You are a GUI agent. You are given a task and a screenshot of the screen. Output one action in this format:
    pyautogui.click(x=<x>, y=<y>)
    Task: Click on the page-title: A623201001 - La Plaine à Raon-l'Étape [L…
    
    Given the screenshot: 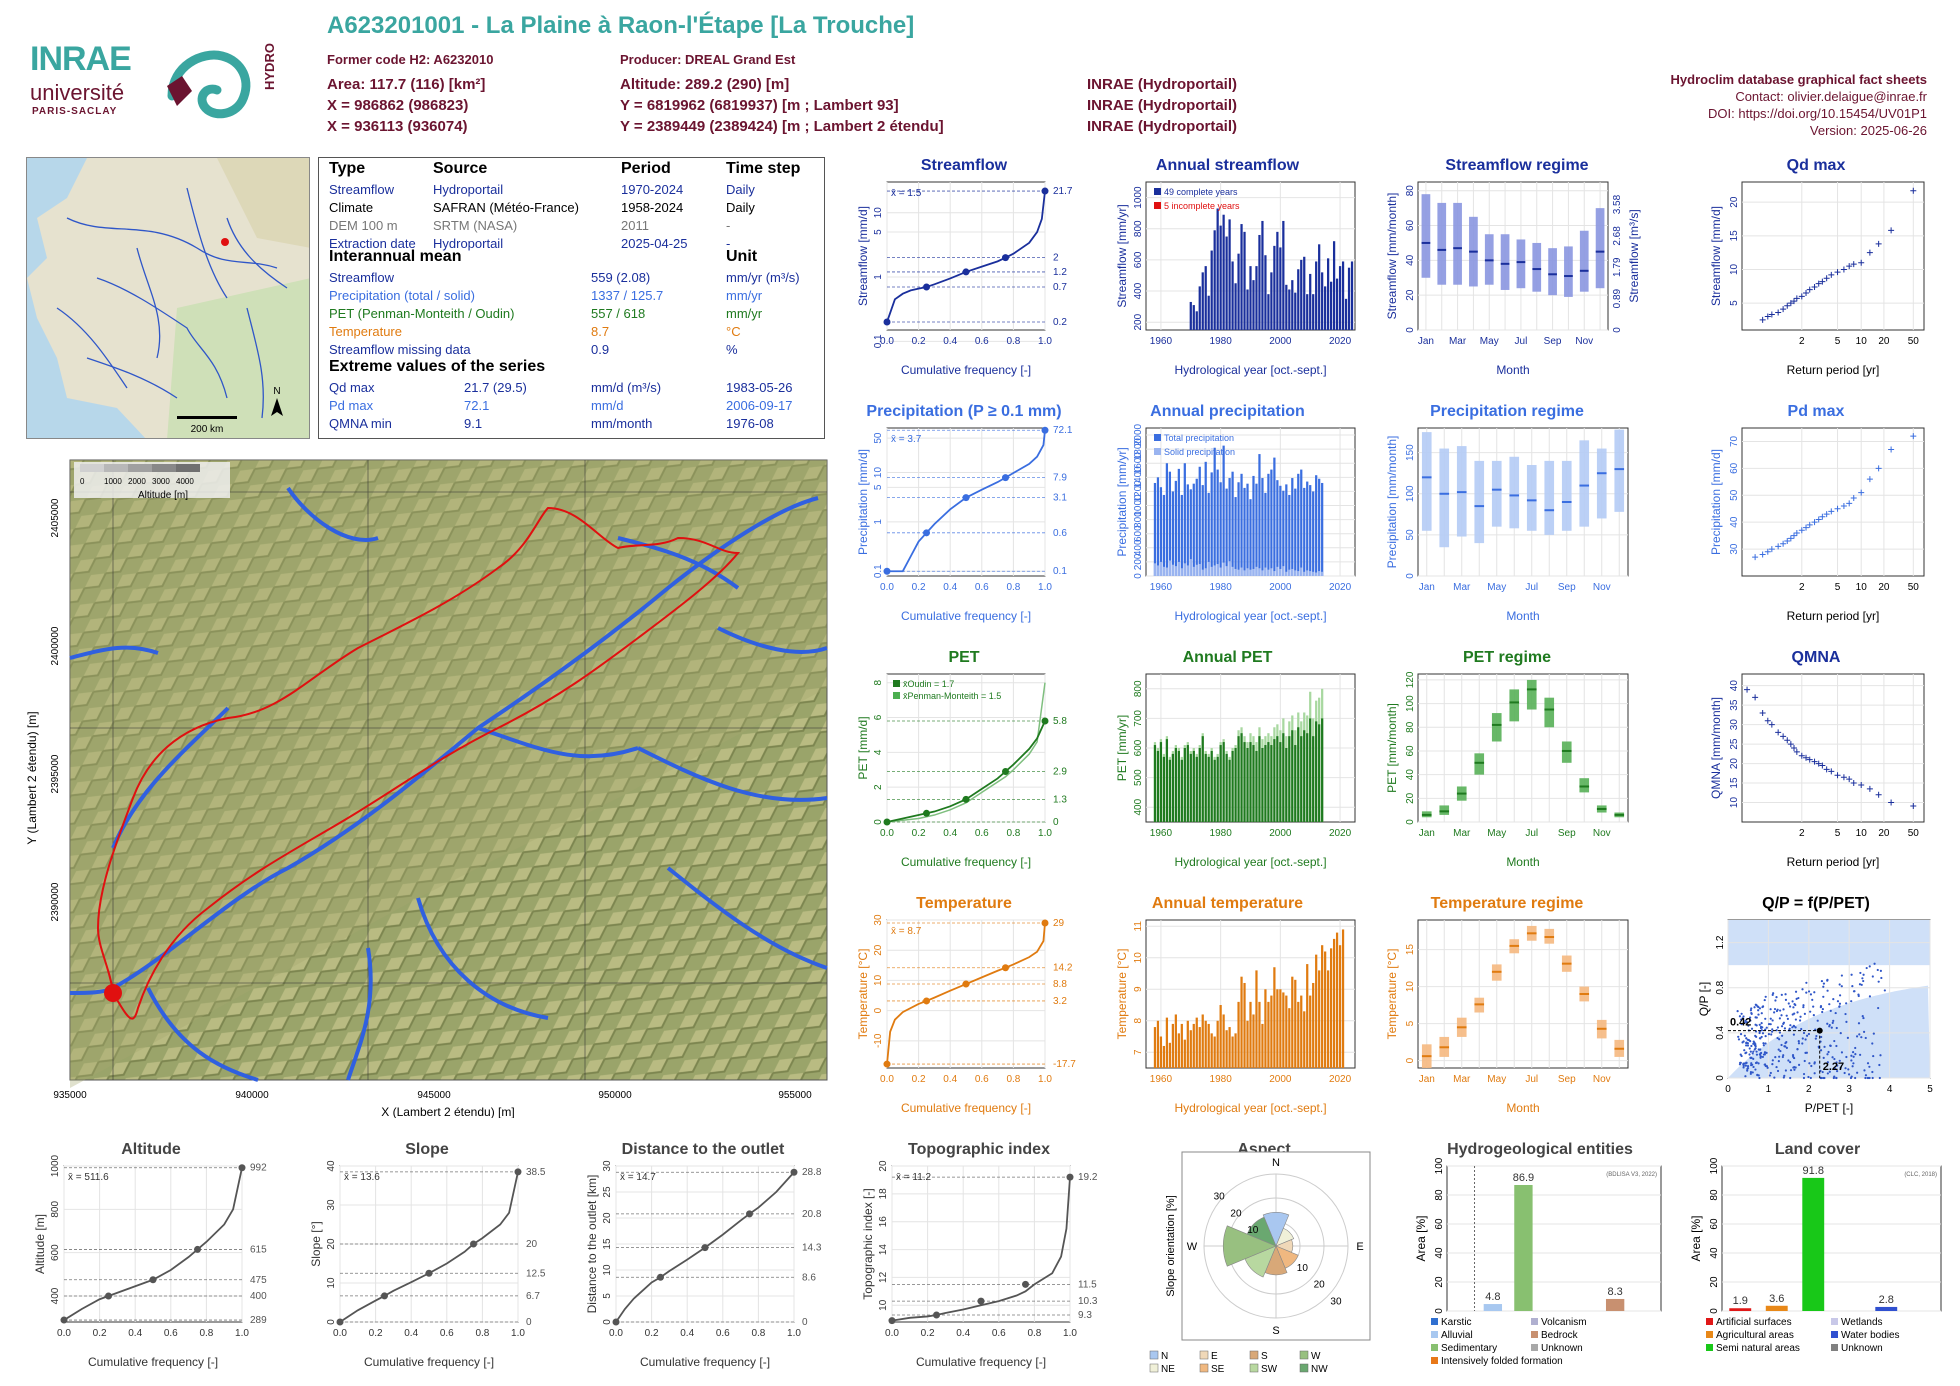 What is the action you would take?
    pyautogui.click(x=621, y=25)
    